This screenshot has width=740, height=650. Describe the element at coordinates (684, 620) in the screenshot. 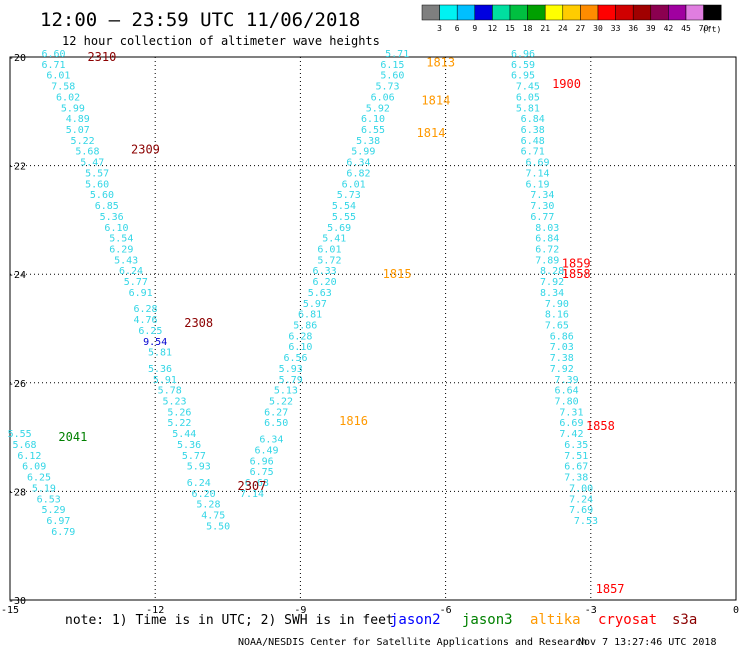

I see `legend-item-s3a: s3a` at that location.